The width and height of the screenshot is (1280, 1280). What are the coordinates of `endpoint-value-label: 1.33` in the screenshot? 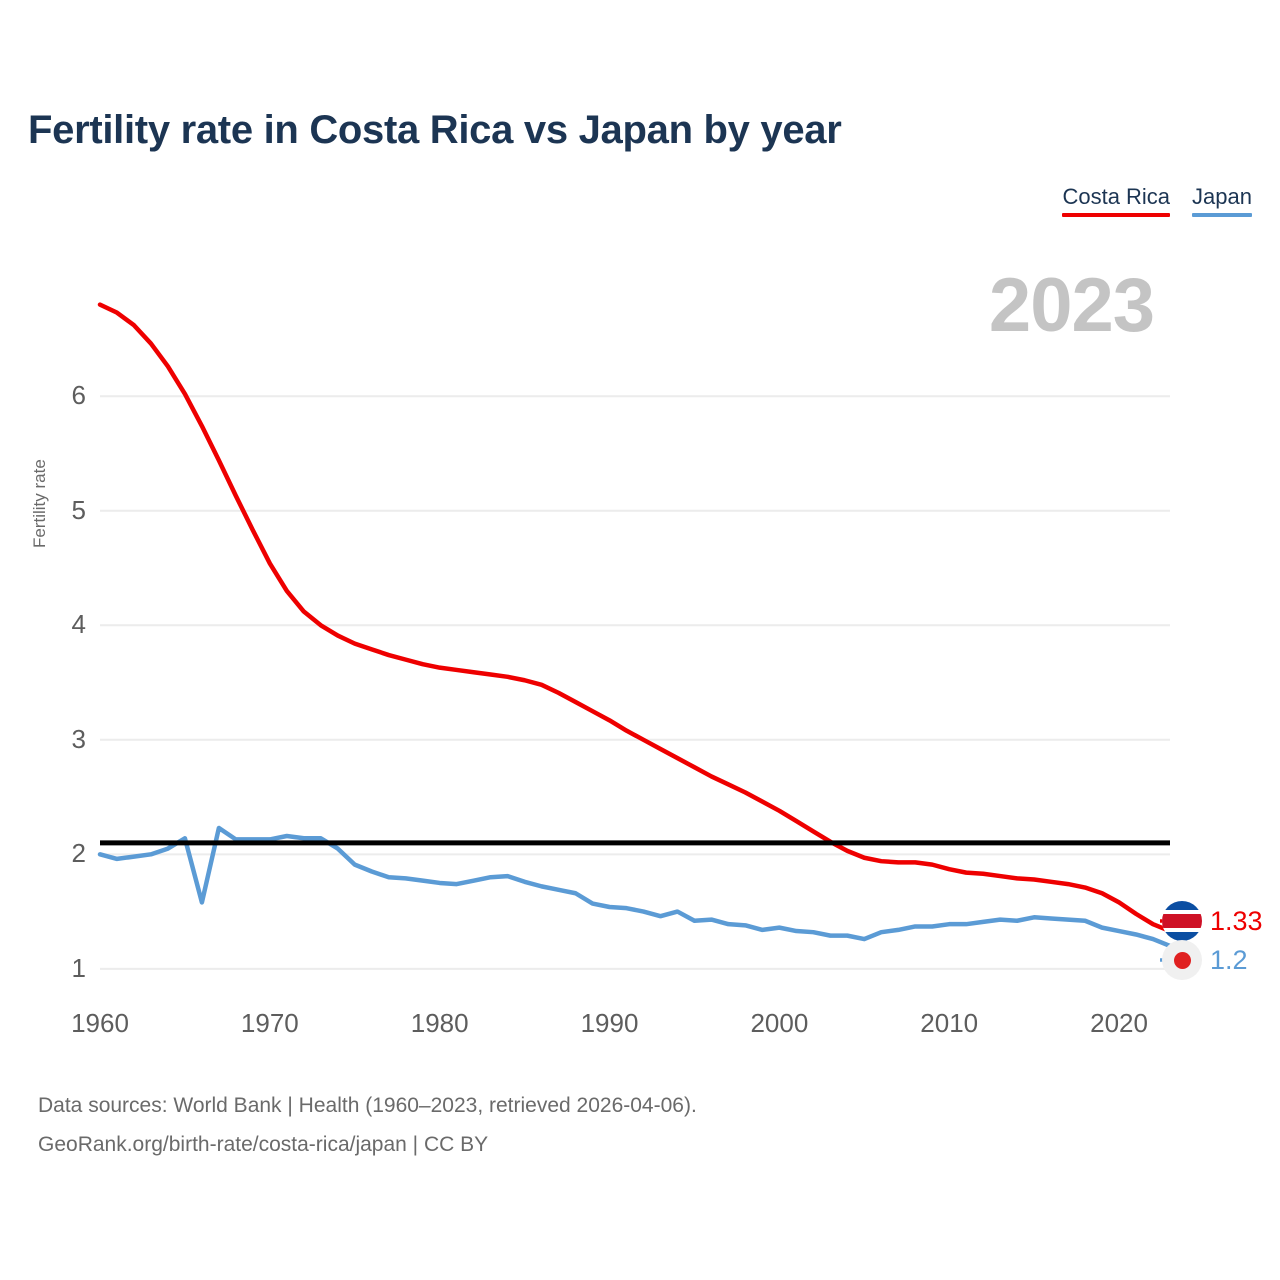 It's located at (1236, 920).